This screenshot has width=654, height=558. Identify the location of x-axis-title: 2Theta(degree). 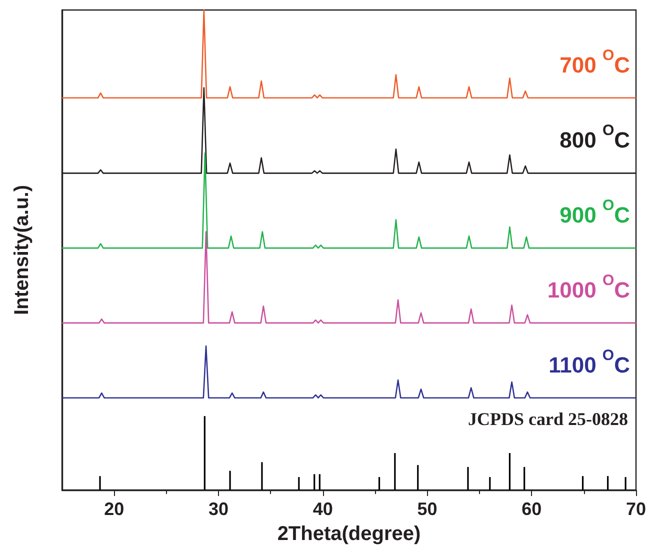
(349, 534).